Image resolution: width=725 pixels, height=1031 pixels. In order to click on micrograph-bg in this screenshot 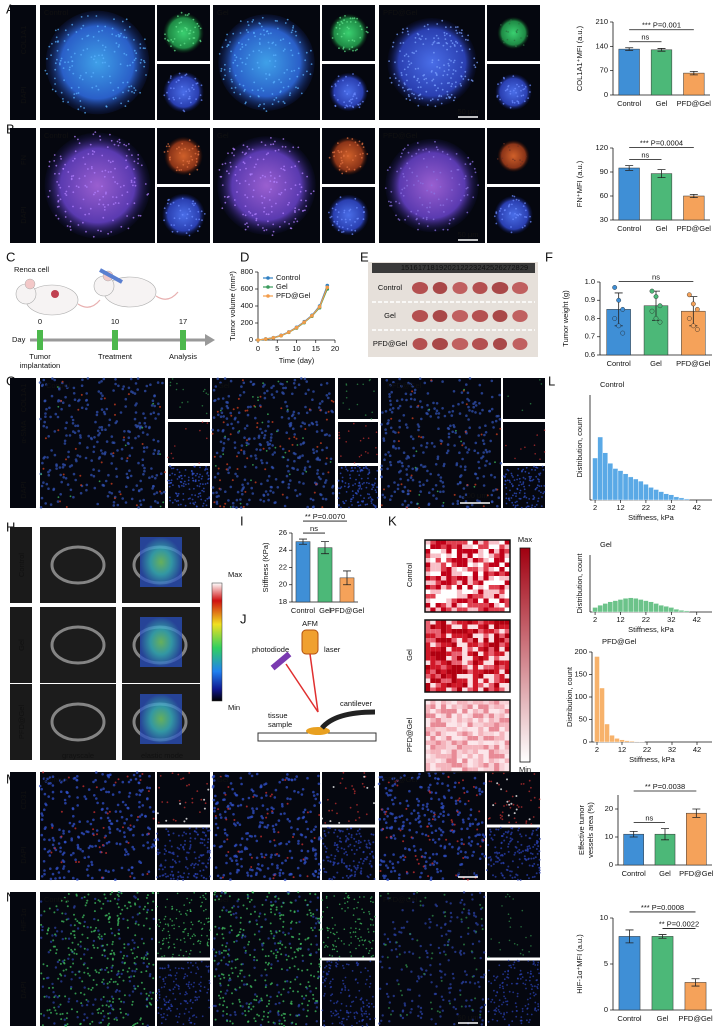, I will do `click(348, 853)`.